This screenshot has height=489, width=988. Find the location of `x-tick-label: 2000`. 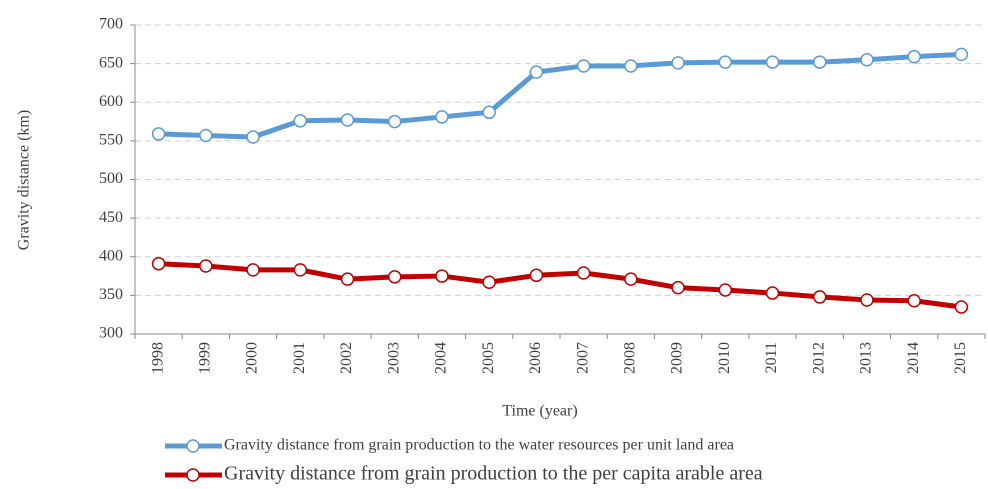

x-tick-label: 2000 is located at coordinates (252, 358).